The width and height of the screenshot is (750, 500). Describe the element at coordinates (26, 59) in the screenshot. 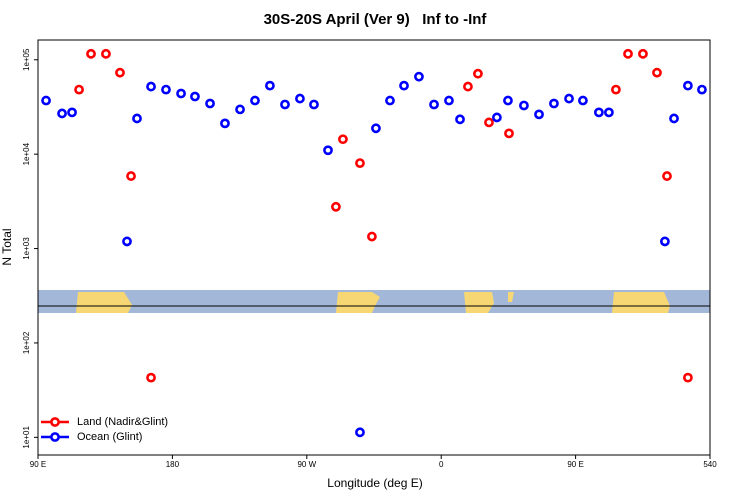

I see `y-tick-label: 1e+05` at that location.